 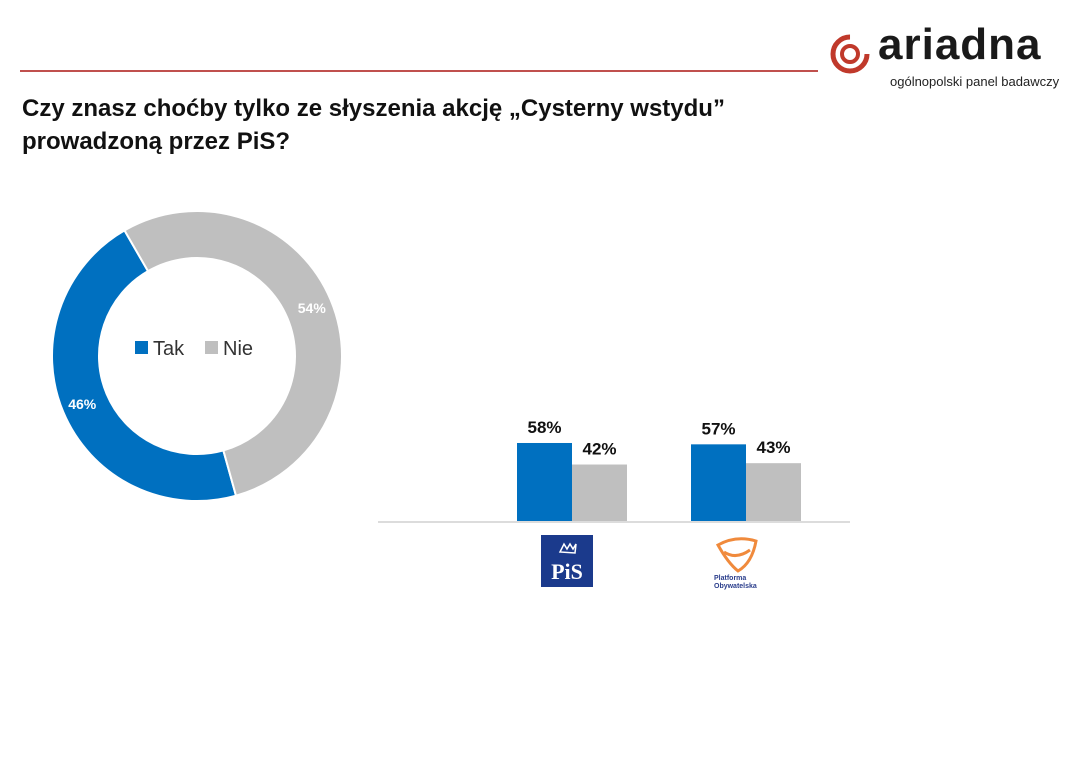 What do you see at coordinates (567, 571) in the screenshot?
I see `pis-logo-text: PiS` at bounding box center [567, 571].